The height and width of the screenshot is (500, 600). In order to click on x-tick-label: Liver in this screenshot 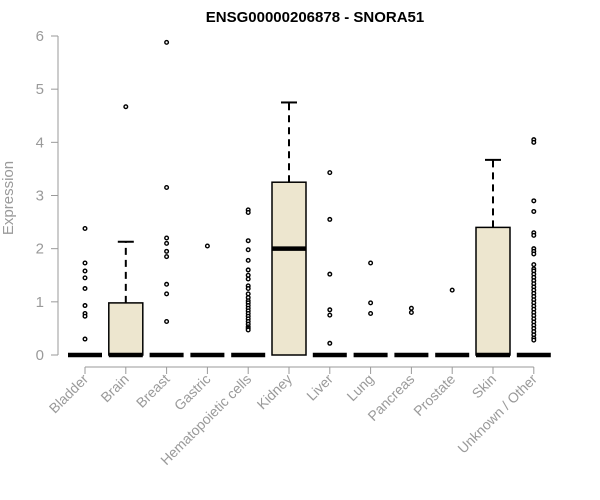, I will do `click(319, 387)`.